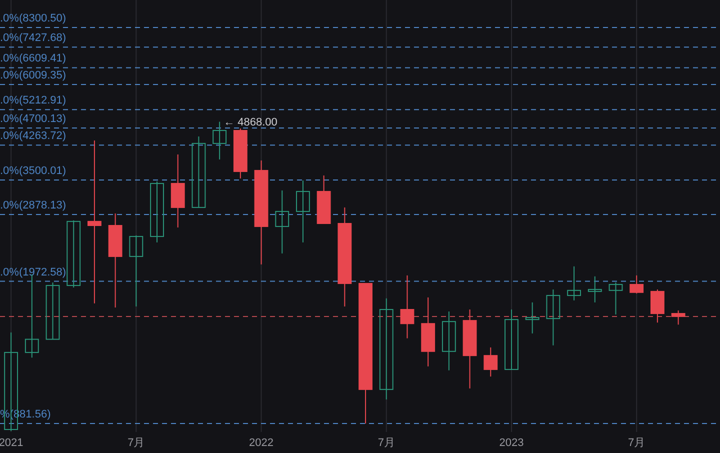 This screenshot has width=720, height=453. What do you see at coordinates (33, 38) in the screenshot?
I see `ref-line-label: .0%(7427.68)` at bounding box center [33, 38].